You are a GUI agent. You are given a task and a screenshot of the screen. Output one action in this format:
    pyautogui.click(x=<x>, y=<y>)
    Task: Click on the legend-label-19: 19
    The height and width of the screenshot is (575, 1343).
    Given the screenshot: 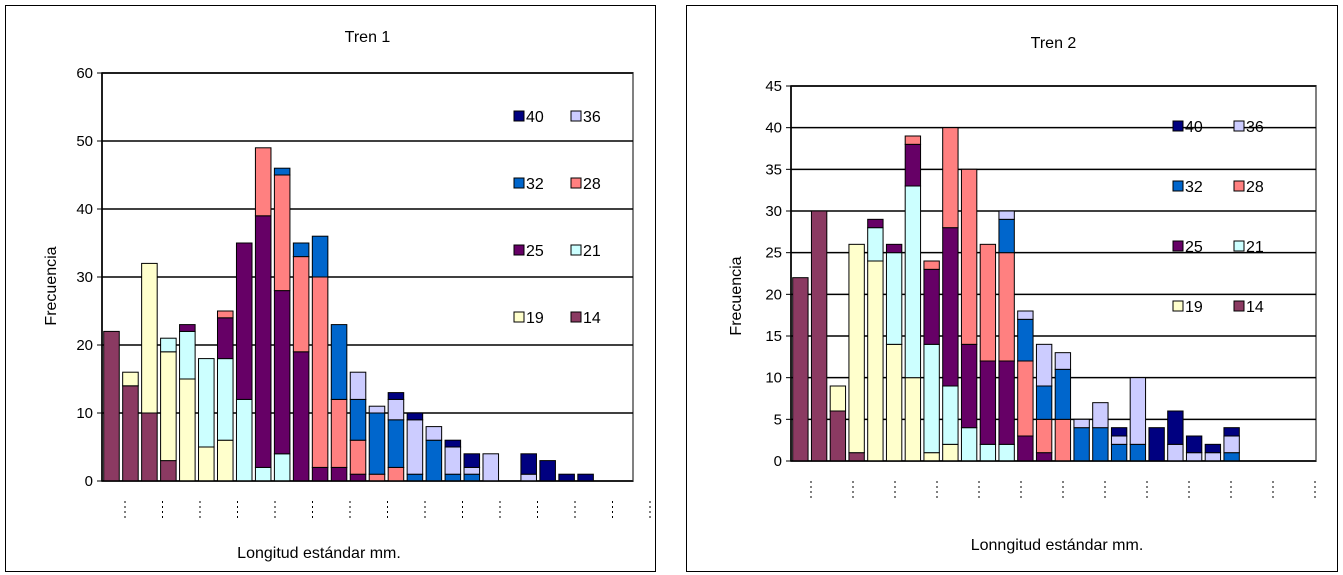 What is the action you would take?
    pyautogui.click(x=1194, y=307)
    